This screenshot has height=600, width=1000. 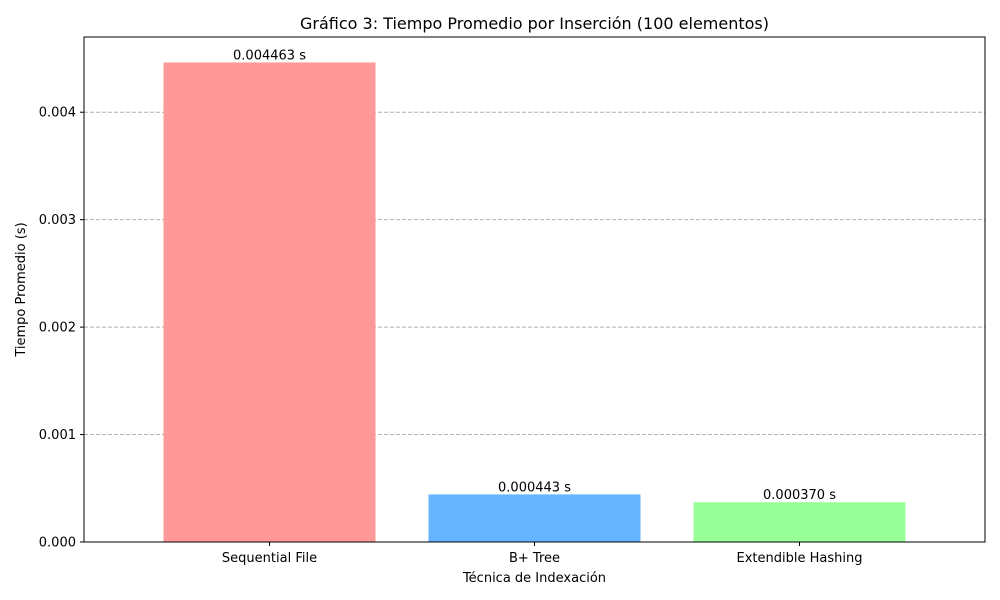 I want to click on x-tick-label: Sequential File, so click(x=269, y=558).